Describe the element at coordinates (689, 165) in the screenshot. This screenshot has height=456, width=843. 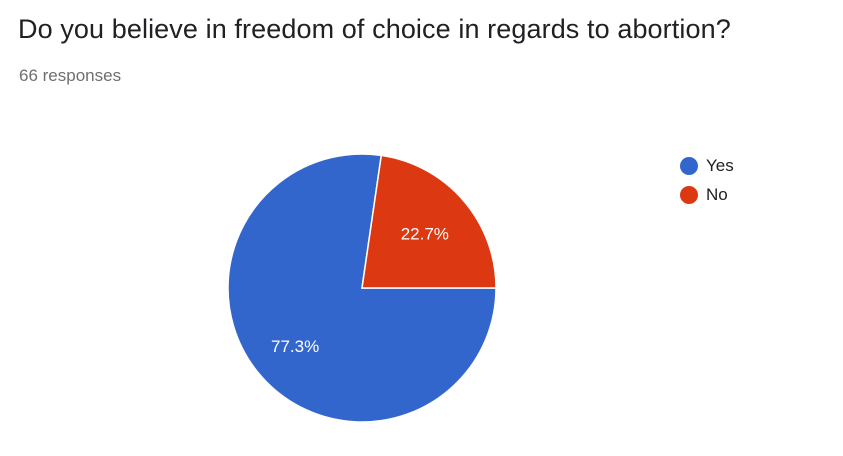
I see `legend-swatch-yes` at that location.